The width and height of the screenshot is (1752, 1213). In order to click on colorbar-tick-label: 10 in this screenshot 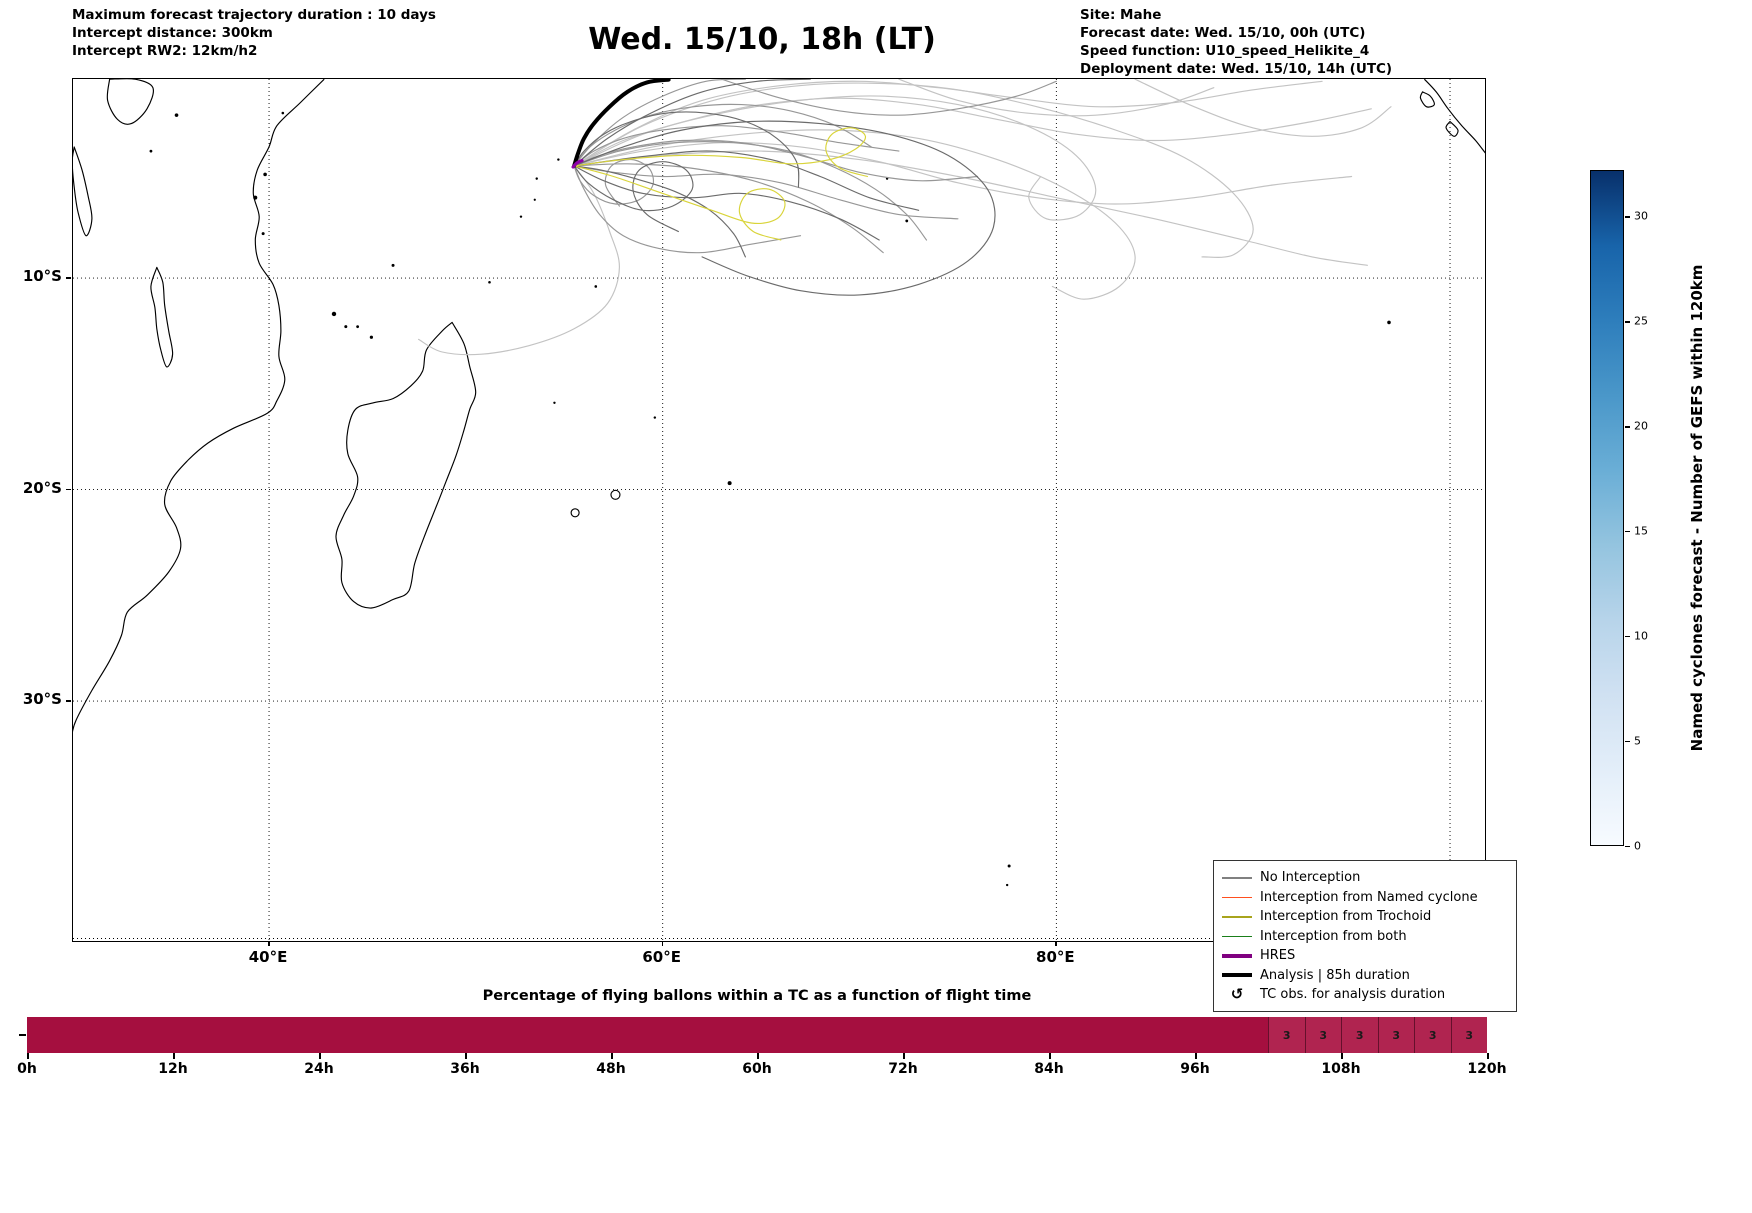, I will do `click(1641, 636)`.